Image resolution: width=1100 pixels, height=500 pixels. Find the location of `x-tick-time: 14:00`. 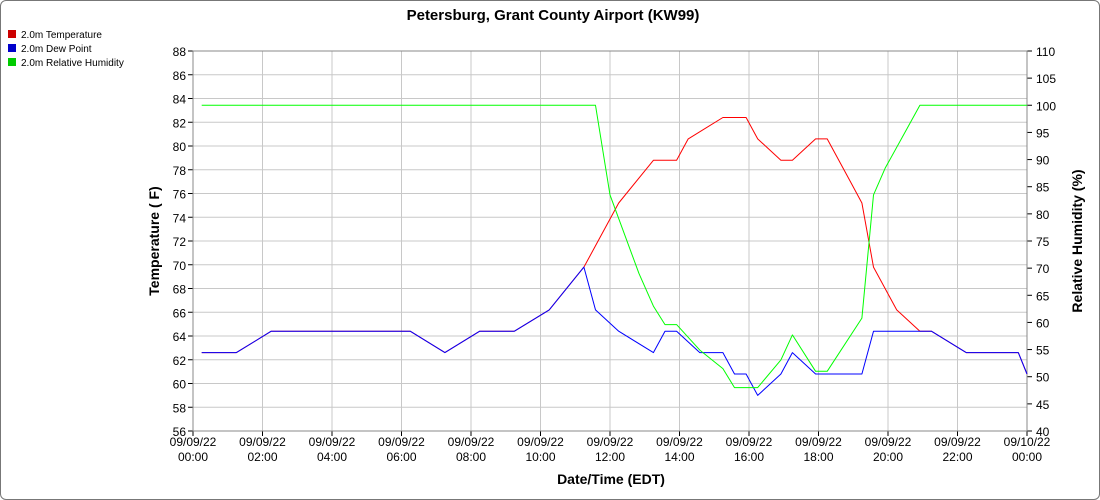

x-tick-time: 14:00 is located at coordinates (679, 457).